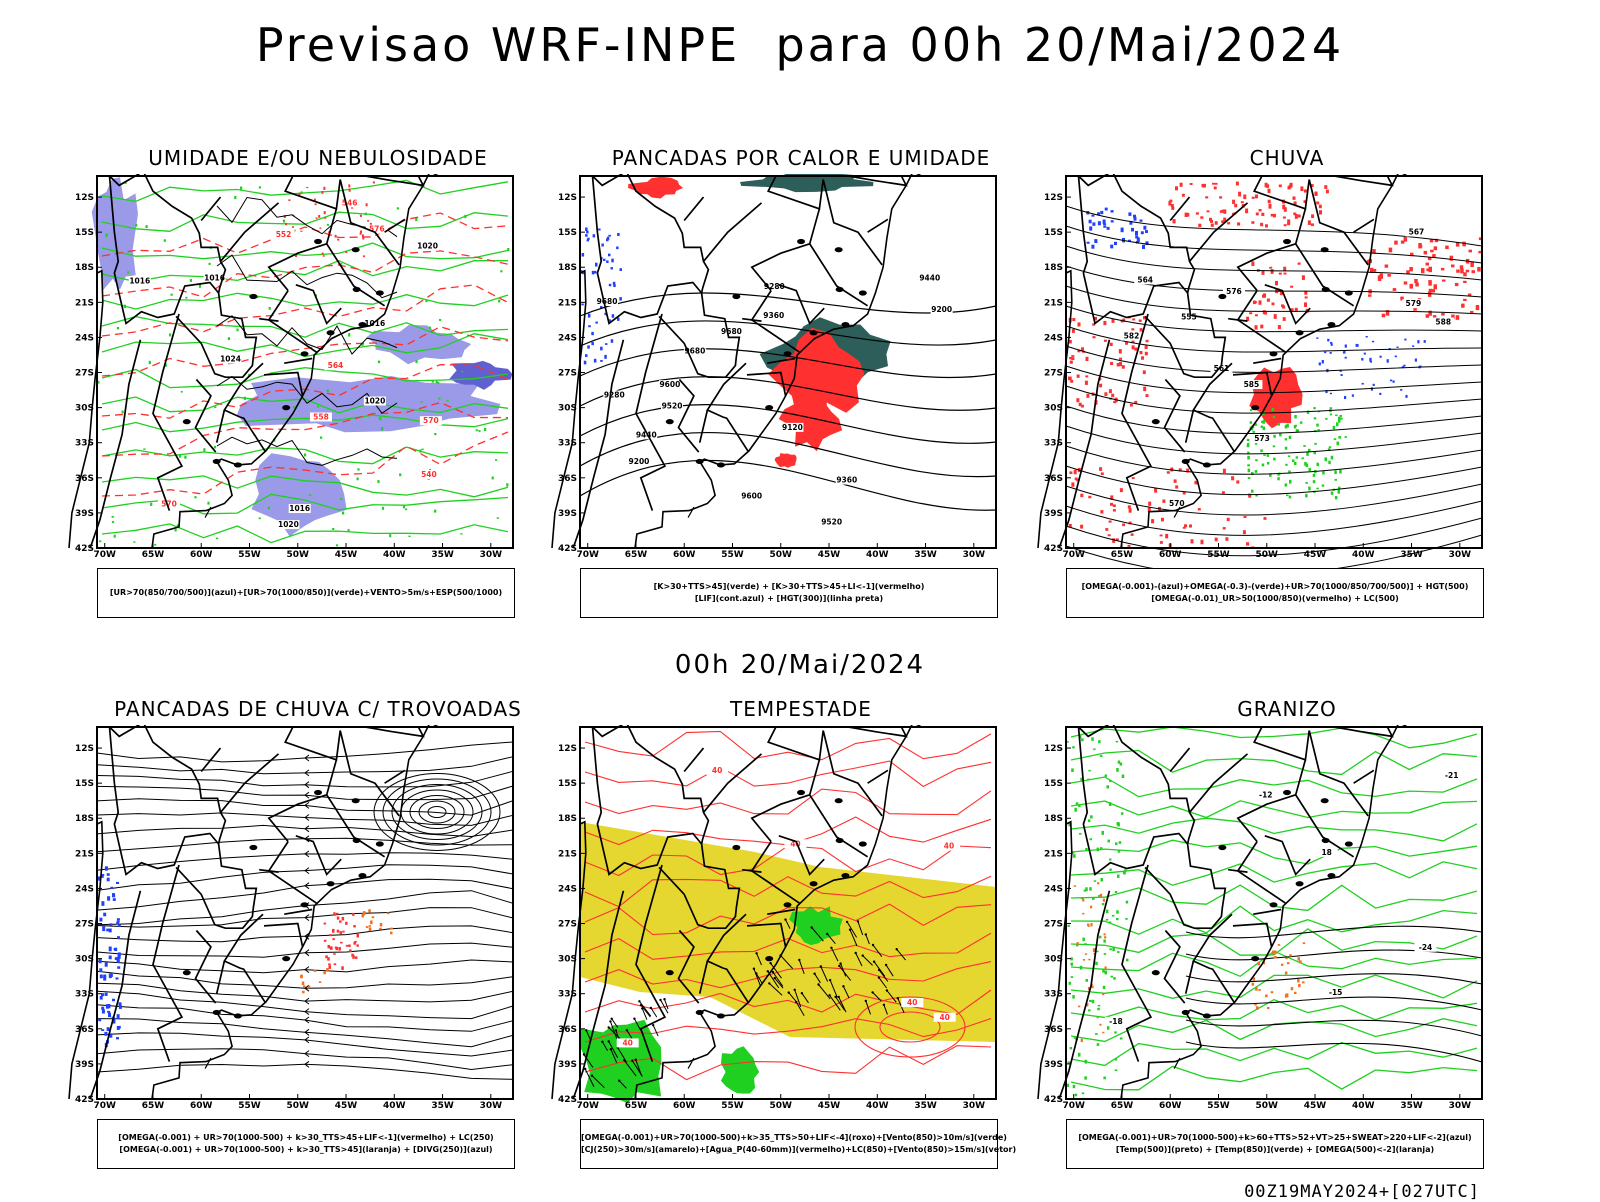 The width and height of the screenshot is (1600, 1202). I want to click on lat-tick-label: 42S, so click(567, 1100).